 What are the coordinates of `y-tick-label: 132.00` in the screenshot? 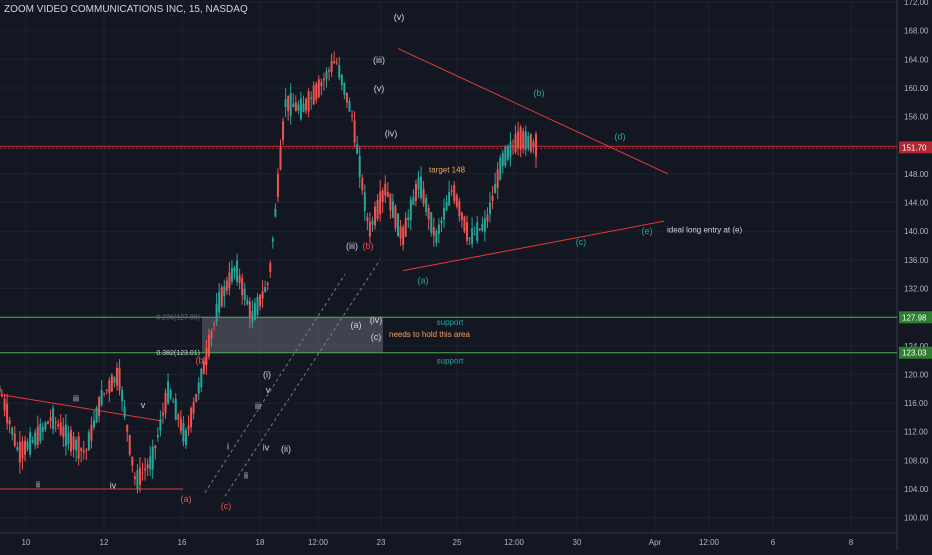 It's located at (916, 288).